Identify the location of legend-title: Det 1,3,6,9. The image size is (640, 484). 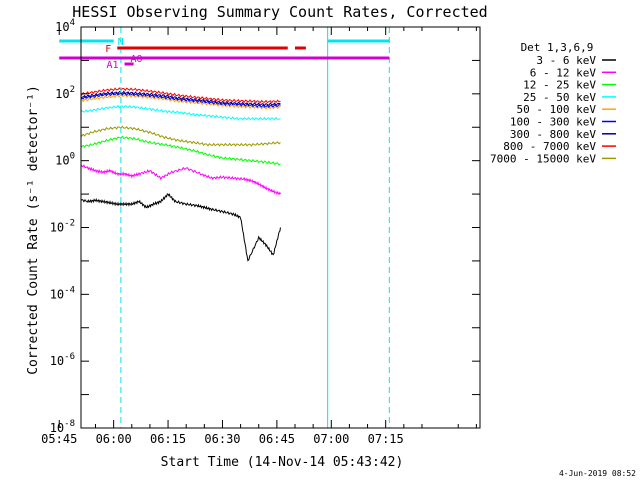
(557, 47).